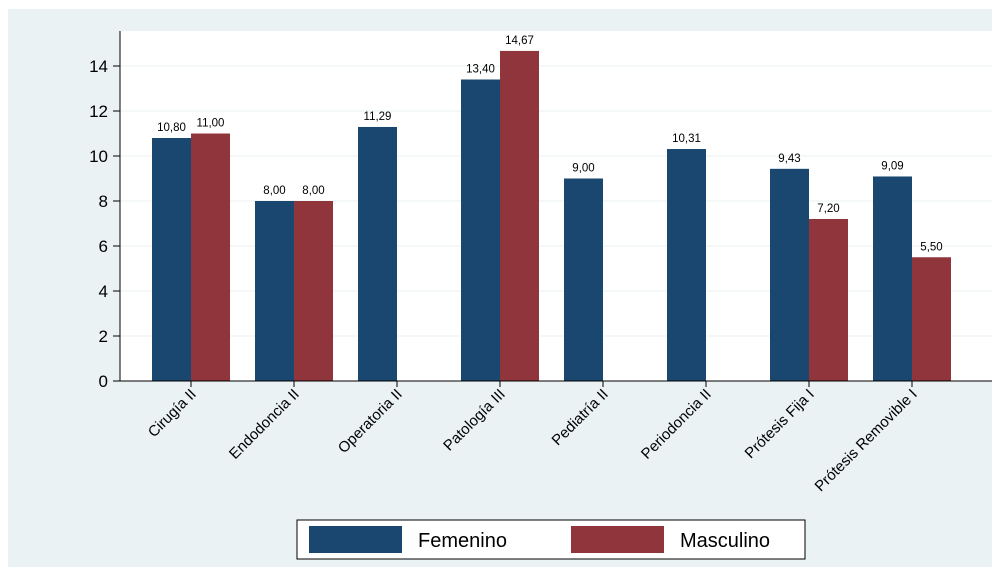 Image resolution: width=997 pixels, height=569 pixels. What do you see at coordinates (264, 424) in the screenshot?
I see `x-category-label: Endodoncia II` at bounding box center [264, 424].